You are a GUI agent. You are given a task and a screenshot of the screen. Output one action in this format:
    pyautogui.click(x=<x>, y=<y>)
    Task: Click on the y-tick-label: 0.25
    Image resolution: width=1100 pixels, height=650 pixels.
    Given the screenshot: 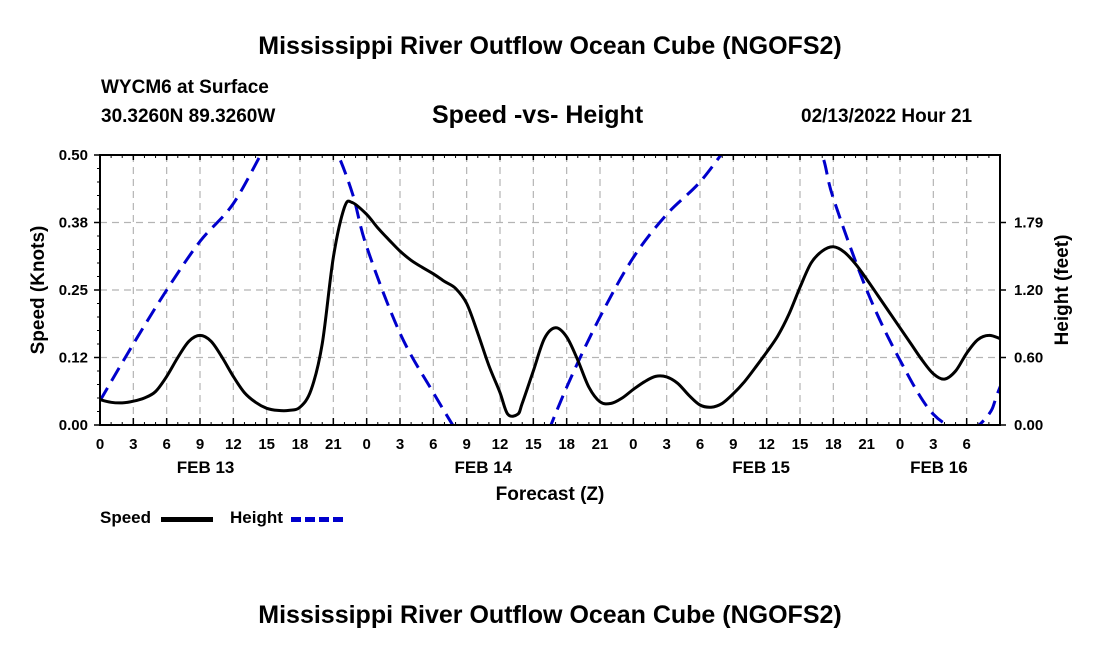 What is the action you would take?
    pyautogui.click(x=73, y=290)
    